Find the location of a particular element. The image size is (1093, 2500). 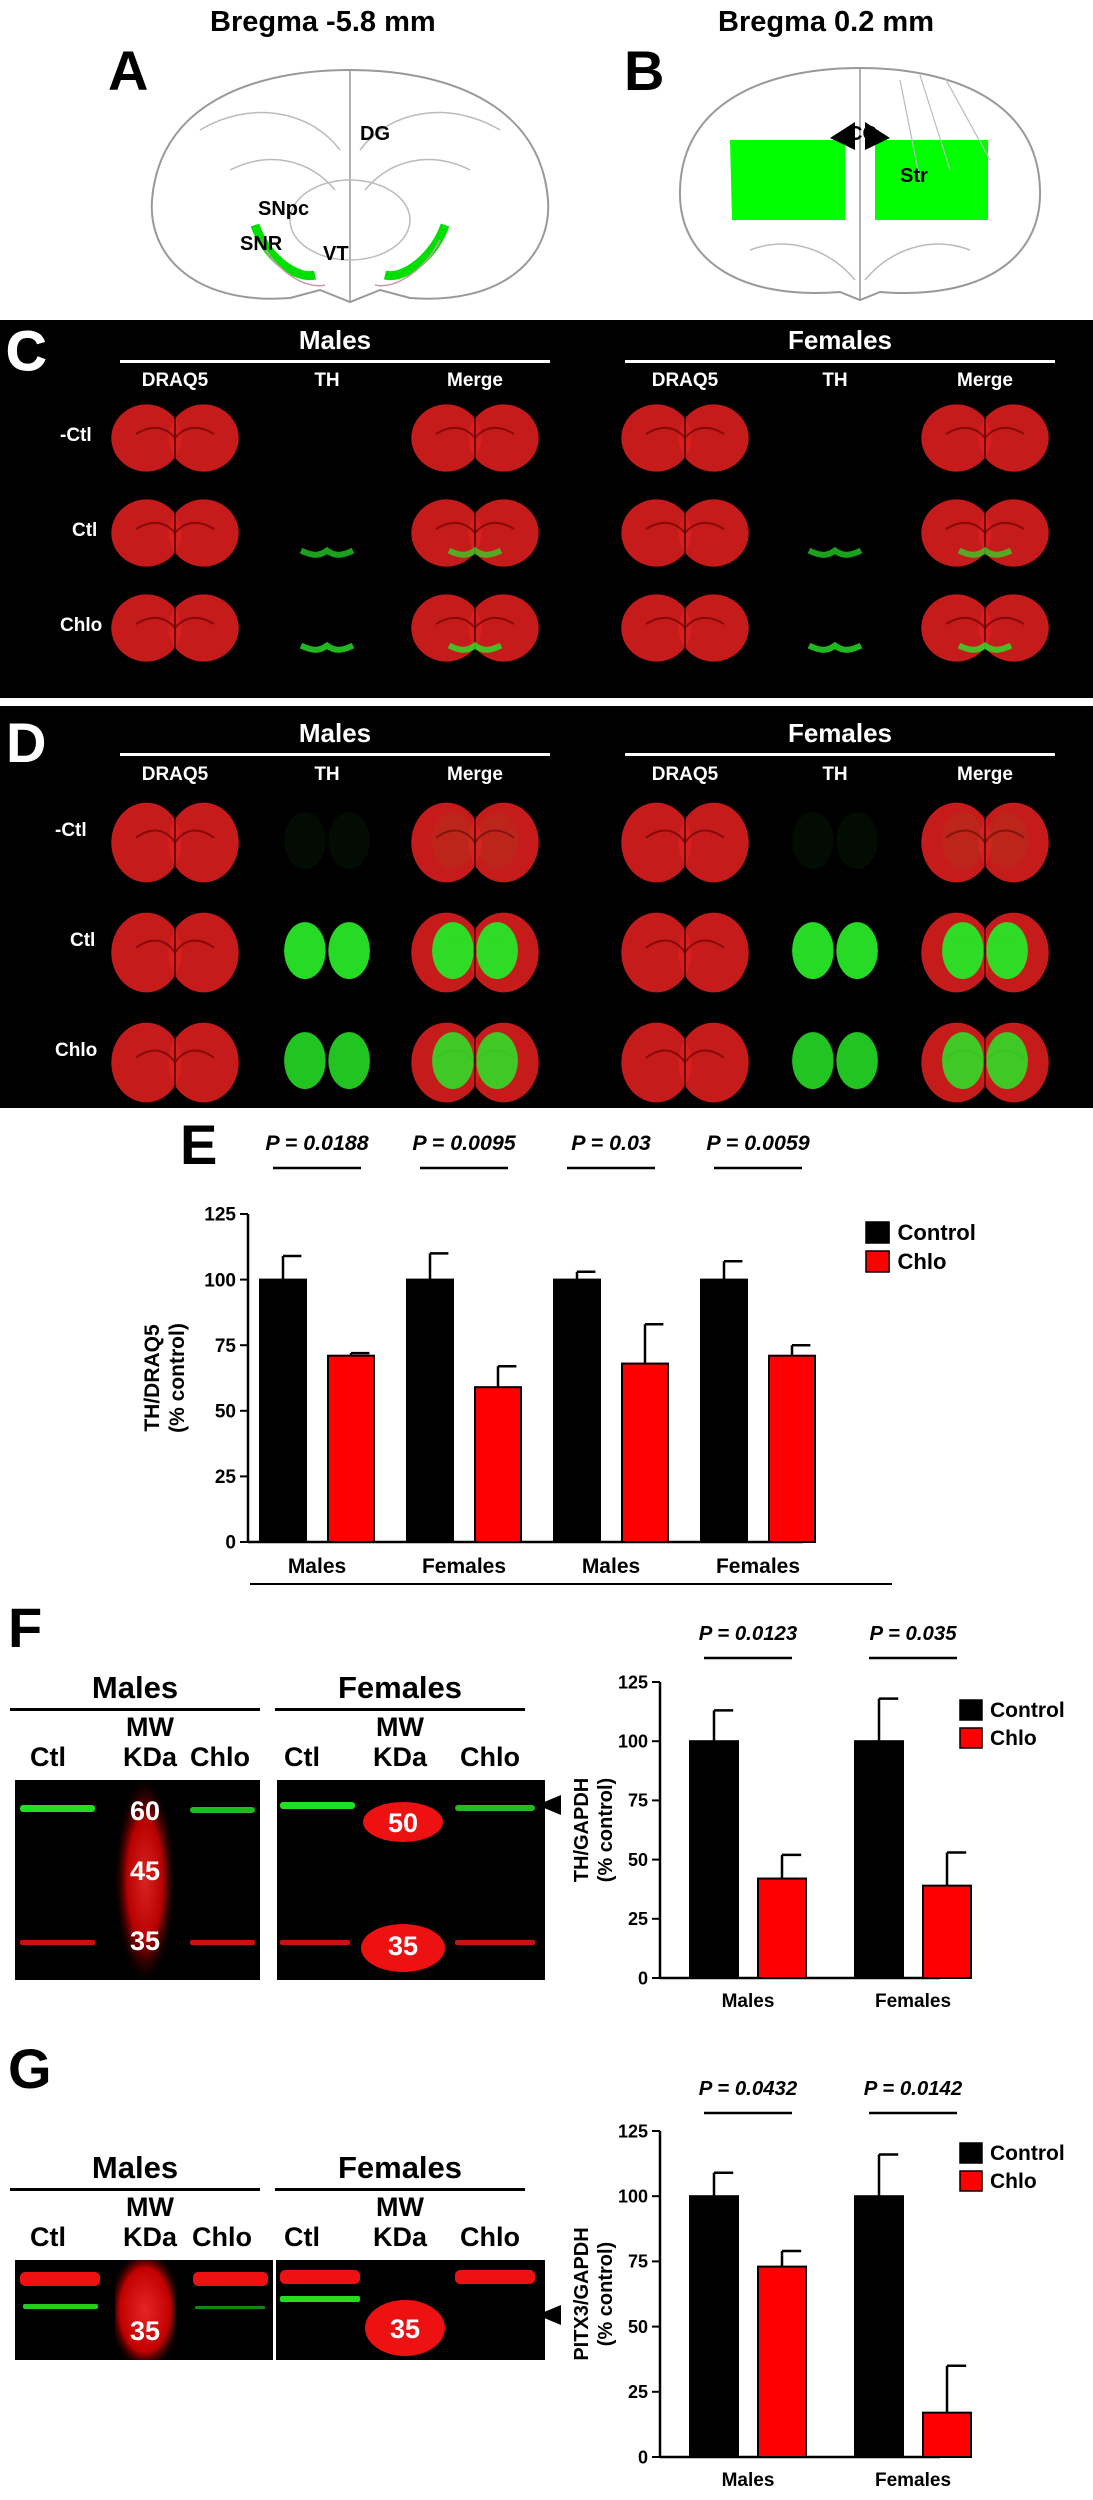

blot-g-title-females: Females is located at coordinates (400, 2167).